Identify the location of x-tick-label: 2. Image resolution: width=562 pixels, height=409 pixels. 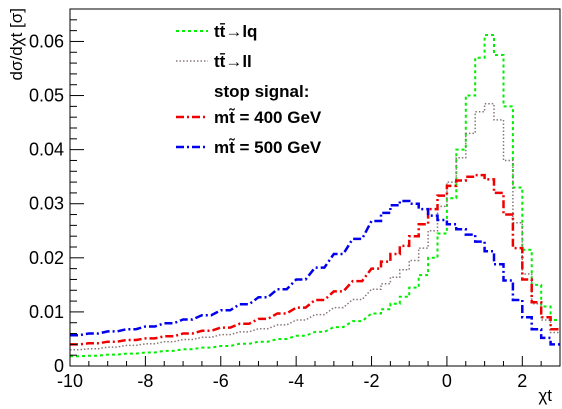
(522, 381).